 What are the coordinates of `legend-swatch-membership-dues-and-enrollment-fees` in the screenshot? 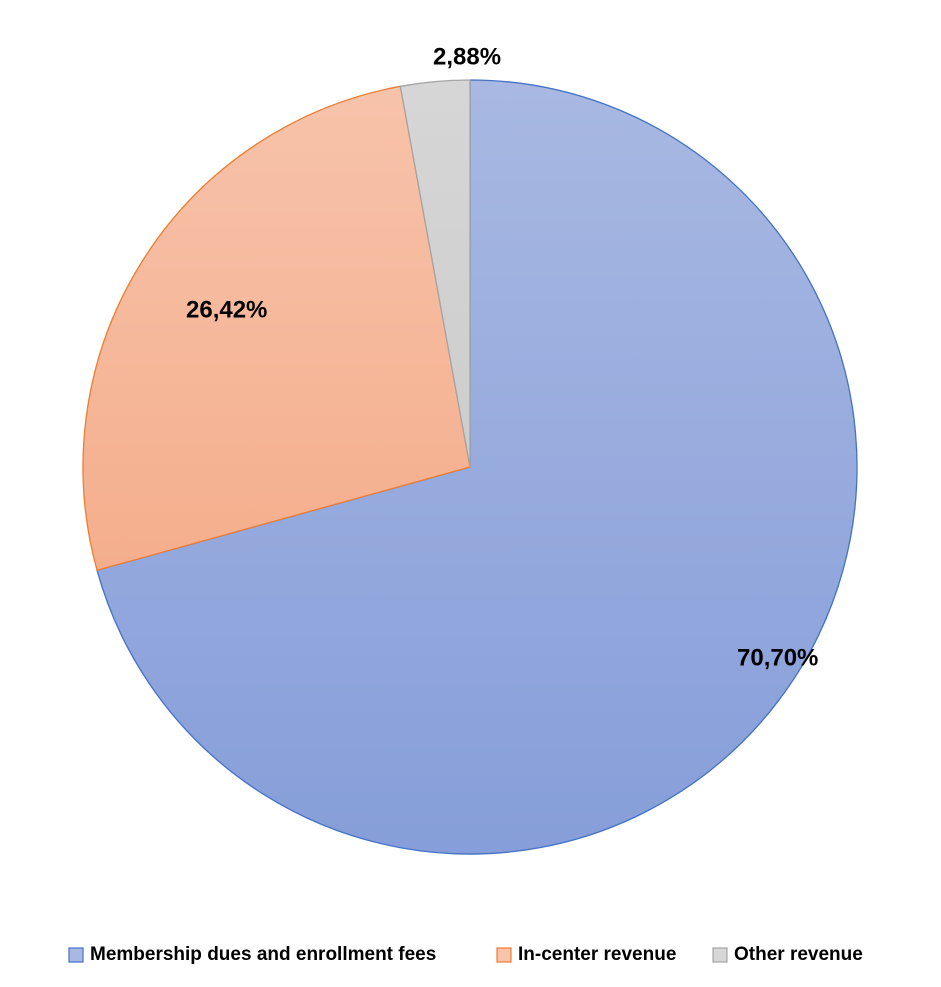 It's located at (76, 955).